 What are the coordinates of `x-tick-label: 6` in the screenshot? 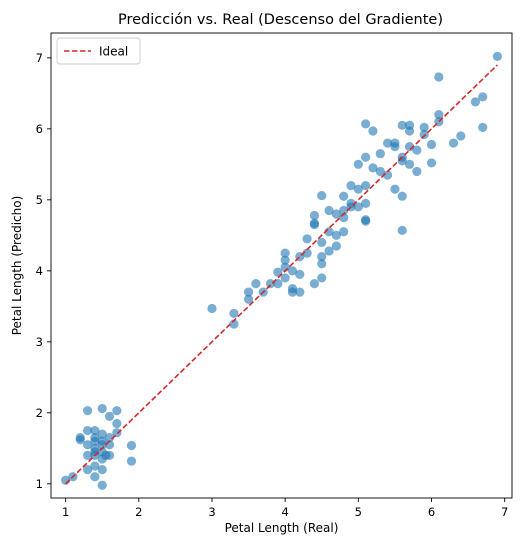 It's located at (431, 512).